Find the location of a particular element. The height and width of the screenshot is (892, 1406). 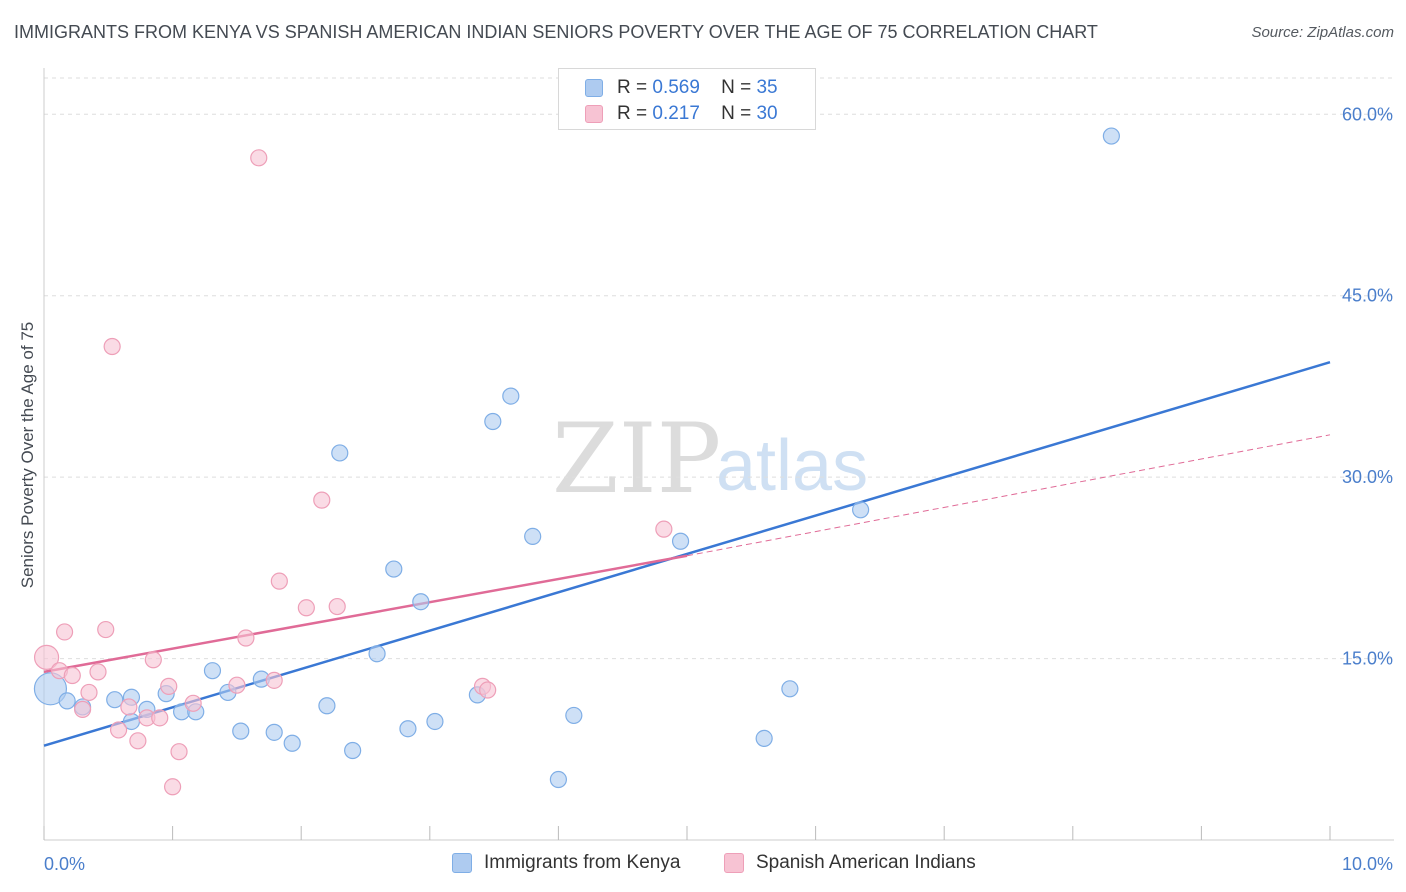

legend-r-value-spanish-american-indians: 0.217 is located at coordinates (676, 113).